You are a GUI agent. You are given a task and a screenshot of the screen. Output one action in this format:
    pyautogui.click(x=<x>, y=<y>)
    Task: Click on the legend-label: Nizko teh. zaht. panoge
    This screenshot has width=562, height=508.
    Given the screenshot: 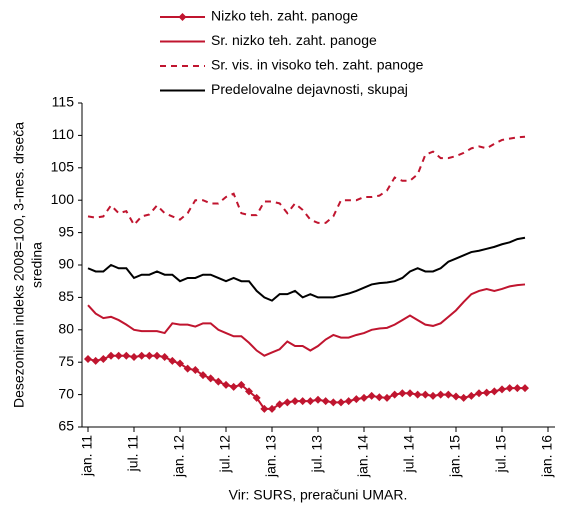 What is the action you would take?
    pyautogui.click(x=284, y=16)
    